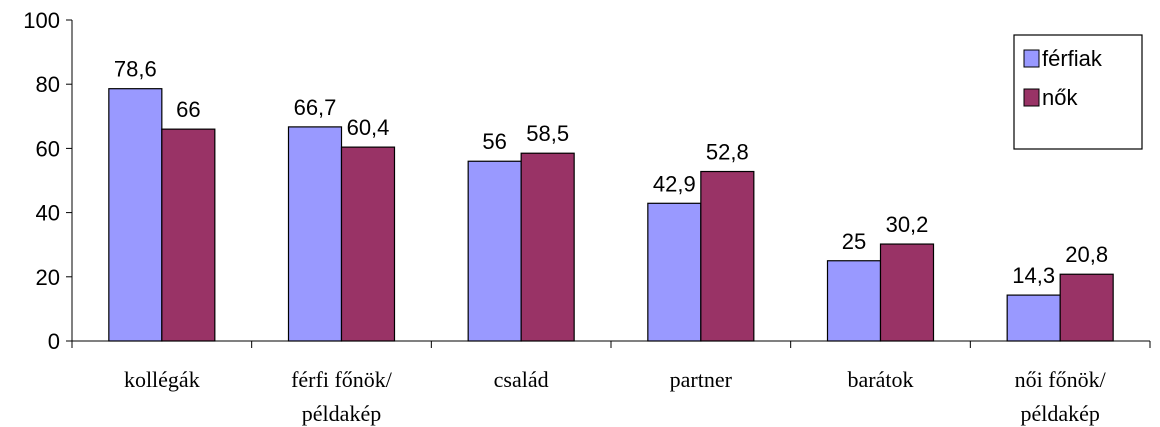  I want to click on legend-label: nők, so click(1060, 97).